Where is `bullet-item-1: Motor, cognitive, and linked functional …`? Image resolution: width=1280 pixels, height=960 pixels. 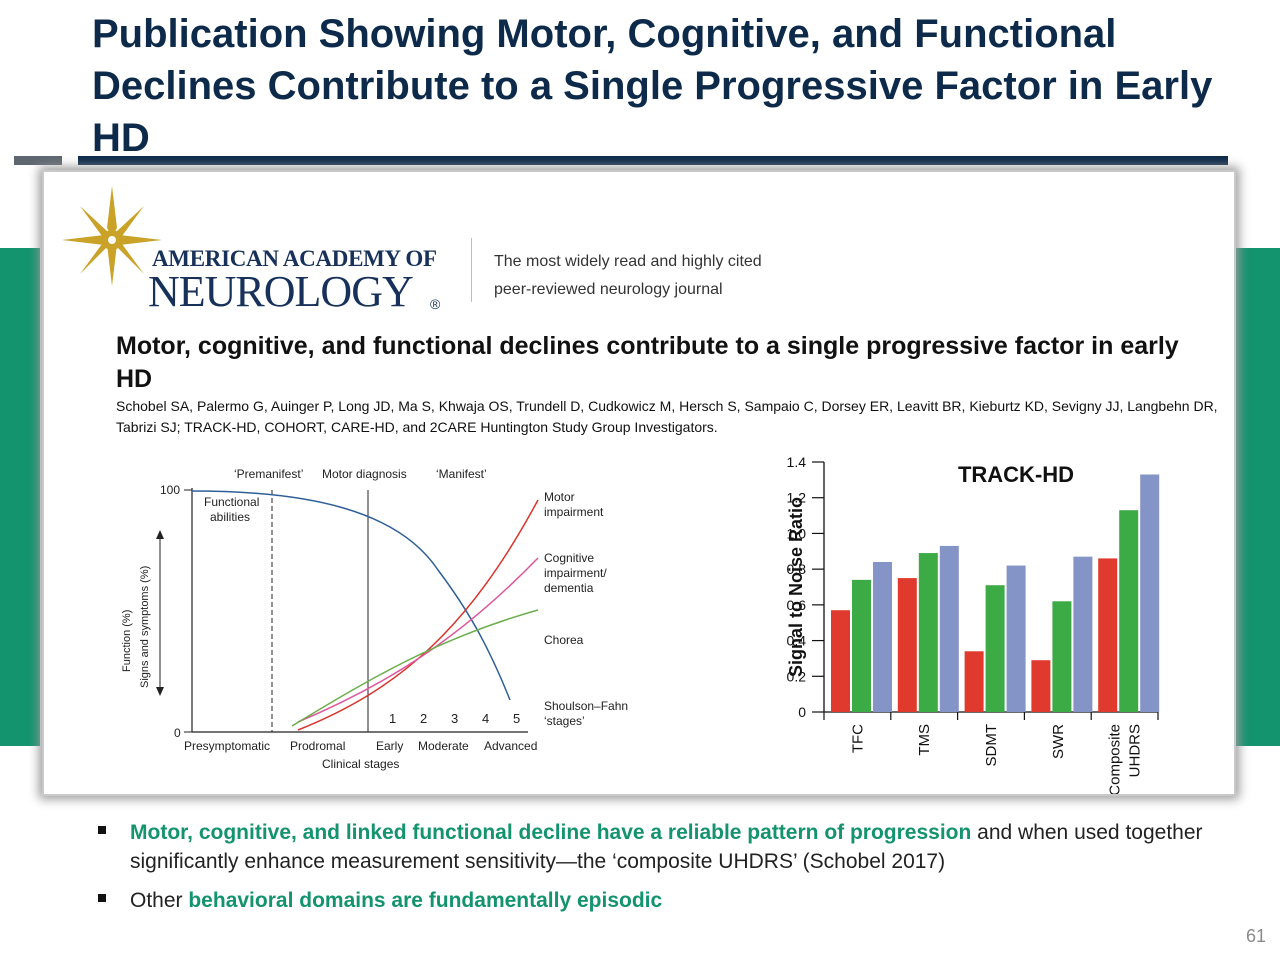
bullet-item-1: Motor, cognitive, and linked functional … is located at coordinates (653, 847).